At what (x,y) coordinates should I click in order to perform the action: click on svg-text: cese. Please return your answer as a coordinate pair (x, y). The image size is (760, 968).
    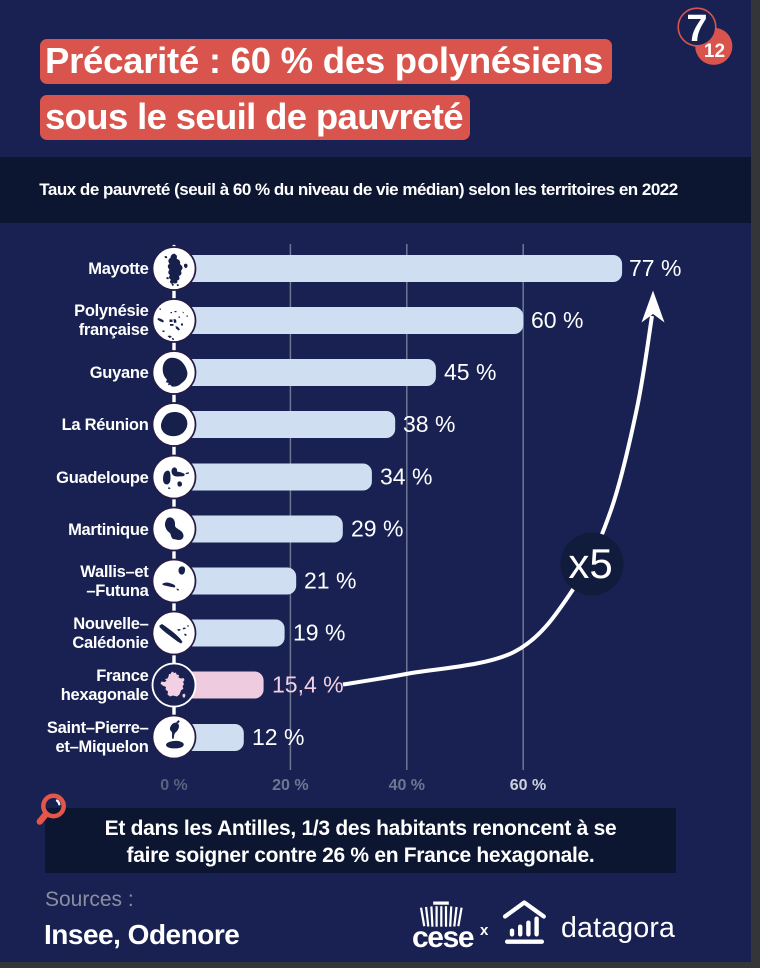
    Looking at the image, I should click on (443, 937).